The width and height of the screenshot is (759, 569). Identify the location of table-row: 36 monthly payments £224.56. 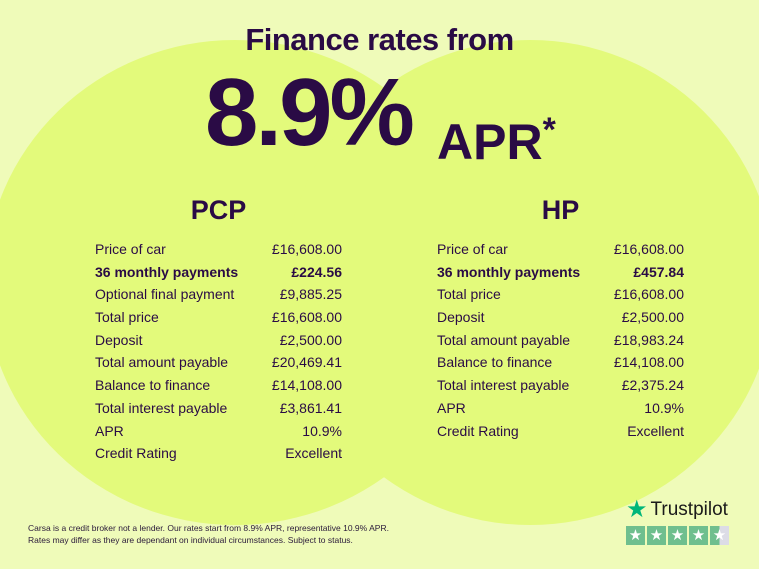
(218, 272).